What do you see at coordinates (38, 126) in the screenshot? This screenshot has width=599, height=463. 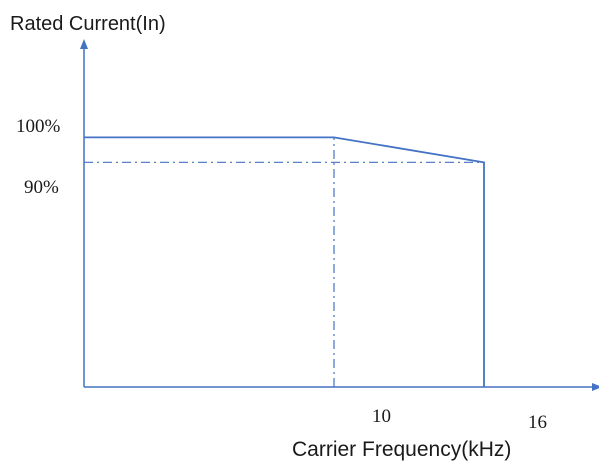 I see `y-tick-label-100: 100%` at bounding box center [38, 126].